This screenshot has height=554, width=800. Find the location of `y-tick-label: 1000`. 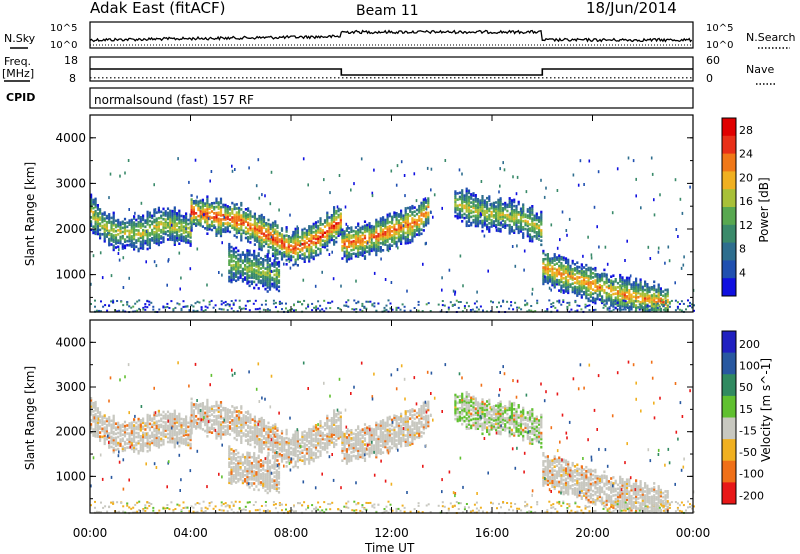

y-tick-label: 1000 is located at coordinates (70, 275).